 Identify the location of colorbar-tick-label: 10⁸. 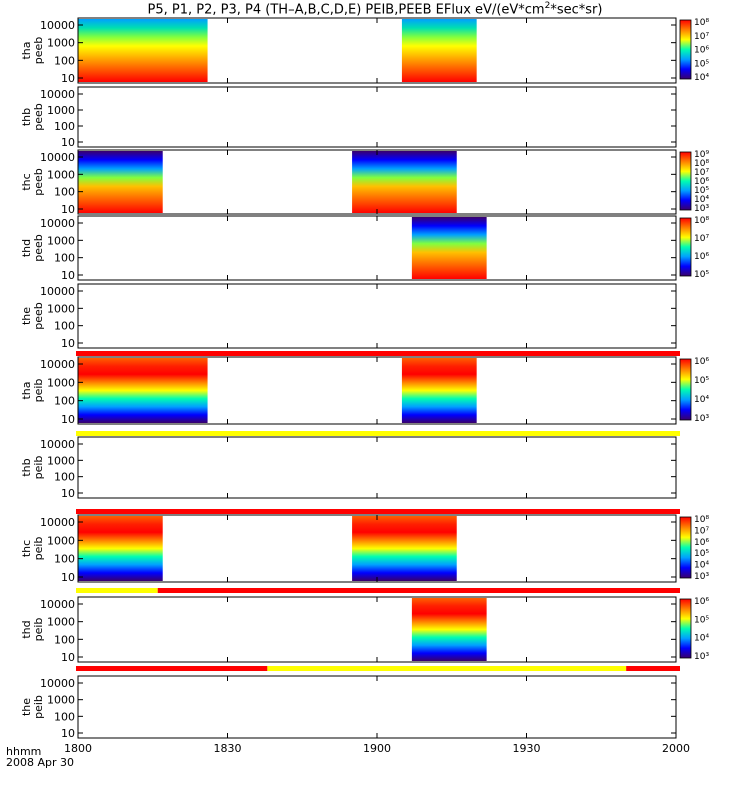
(701, 164).